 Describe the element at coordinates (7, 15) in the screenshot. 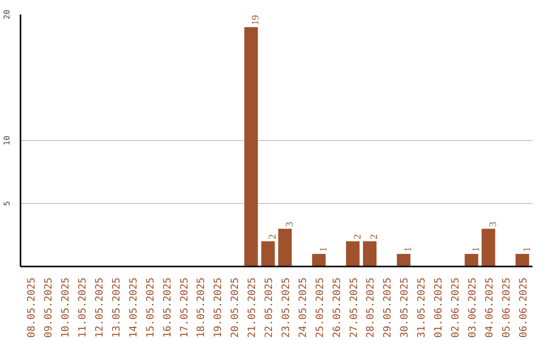

I see `y-tick-label: 20` at that location.